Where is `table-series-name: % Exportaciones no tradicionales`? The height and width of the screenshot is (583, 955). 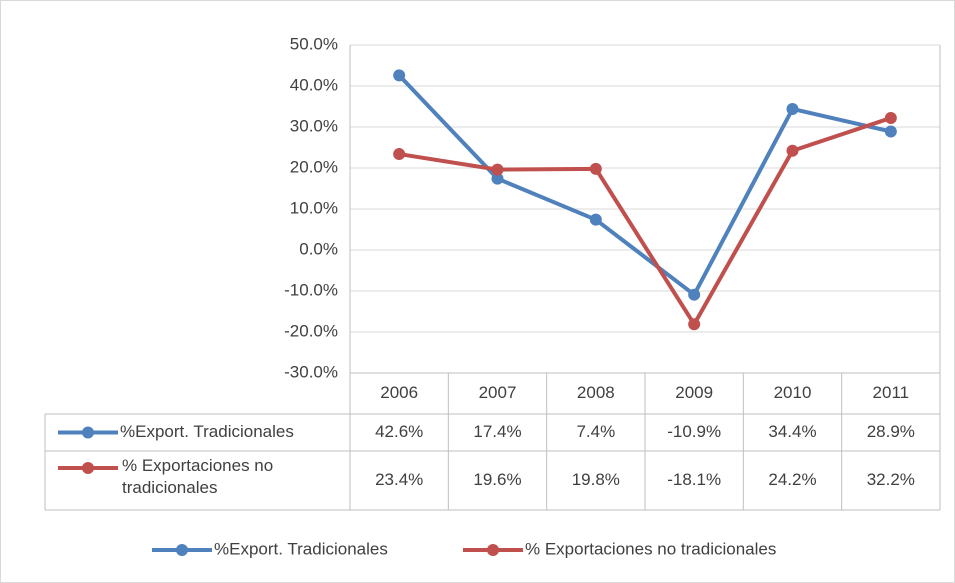 table-series-name: % Exportaciones no tradicionales is located at coordinates (198, 476).